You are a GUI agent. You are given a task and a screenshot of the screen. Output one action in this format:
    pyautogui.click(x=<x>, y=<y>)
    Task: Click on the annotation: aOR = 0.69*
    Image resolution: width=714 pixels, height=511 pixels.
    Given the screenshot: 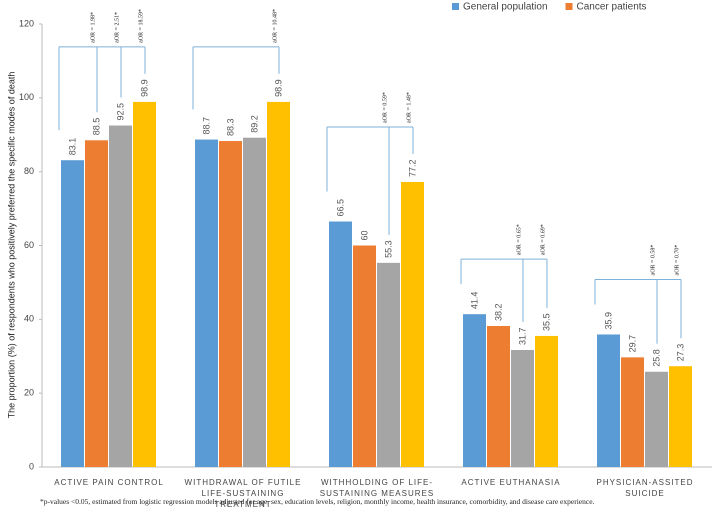 What is the action you would take?
    pyautogui.click(x=543, y=239)
    